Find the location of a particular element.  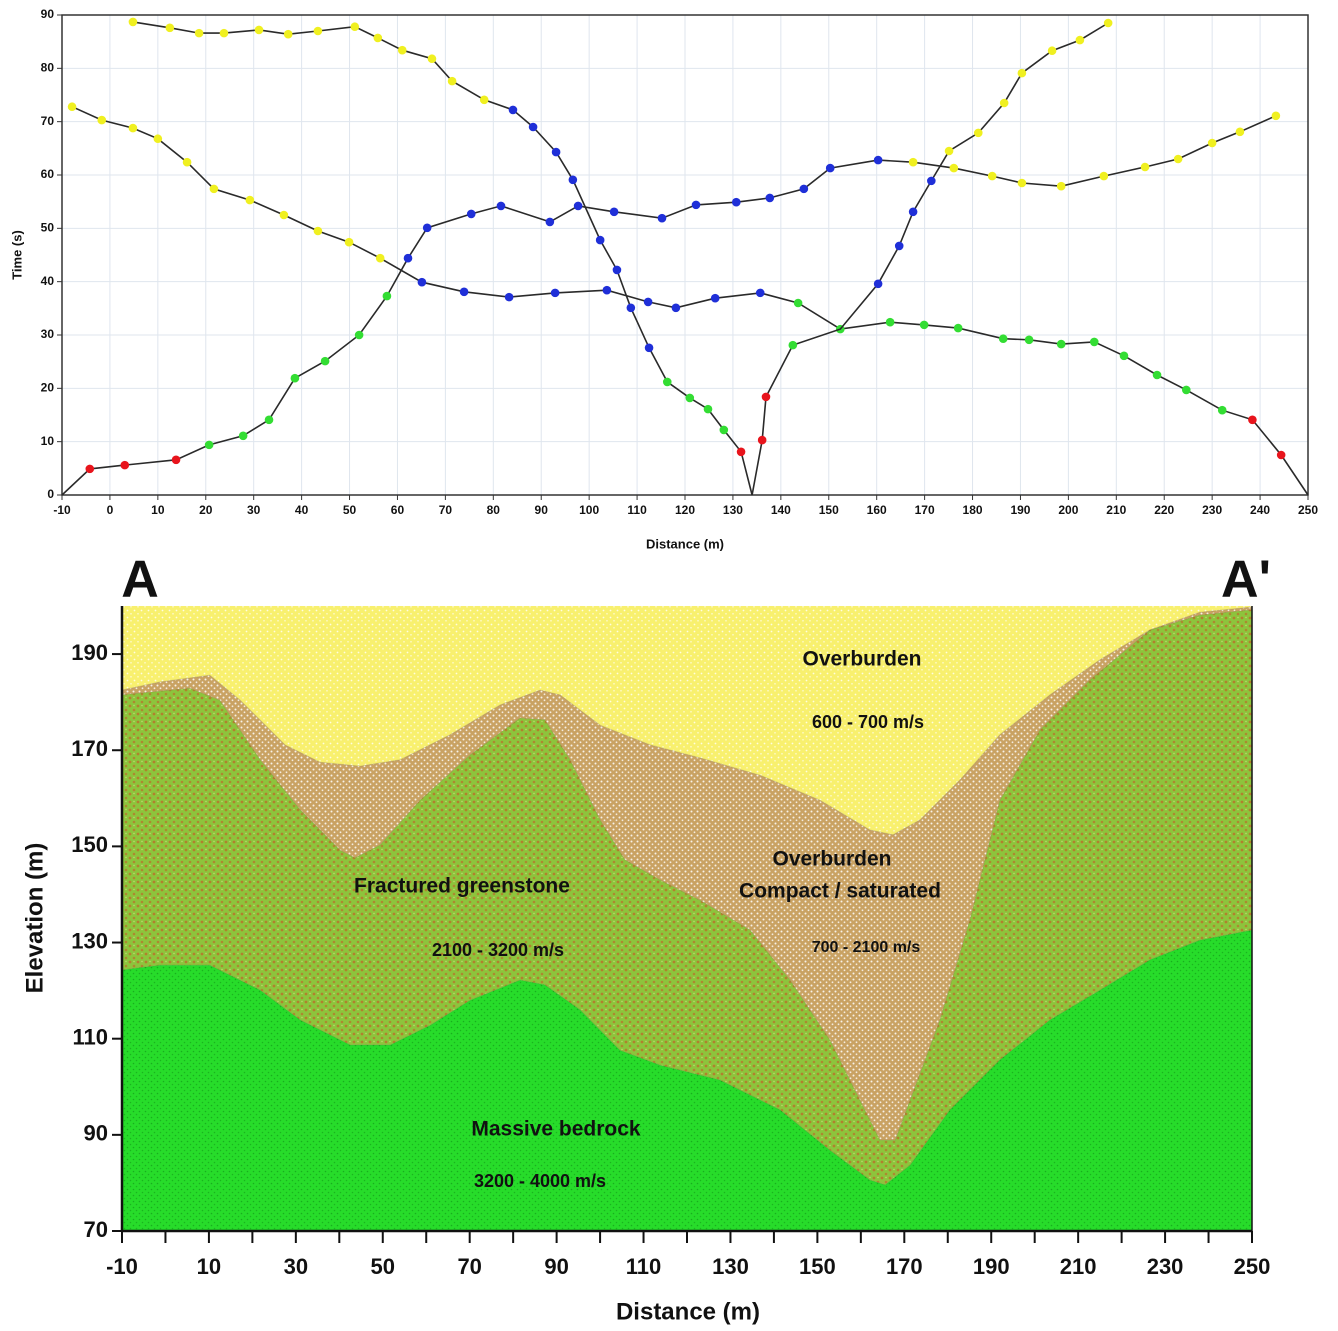

x-tick-label: 240 is located at coordinates (1260, 510).